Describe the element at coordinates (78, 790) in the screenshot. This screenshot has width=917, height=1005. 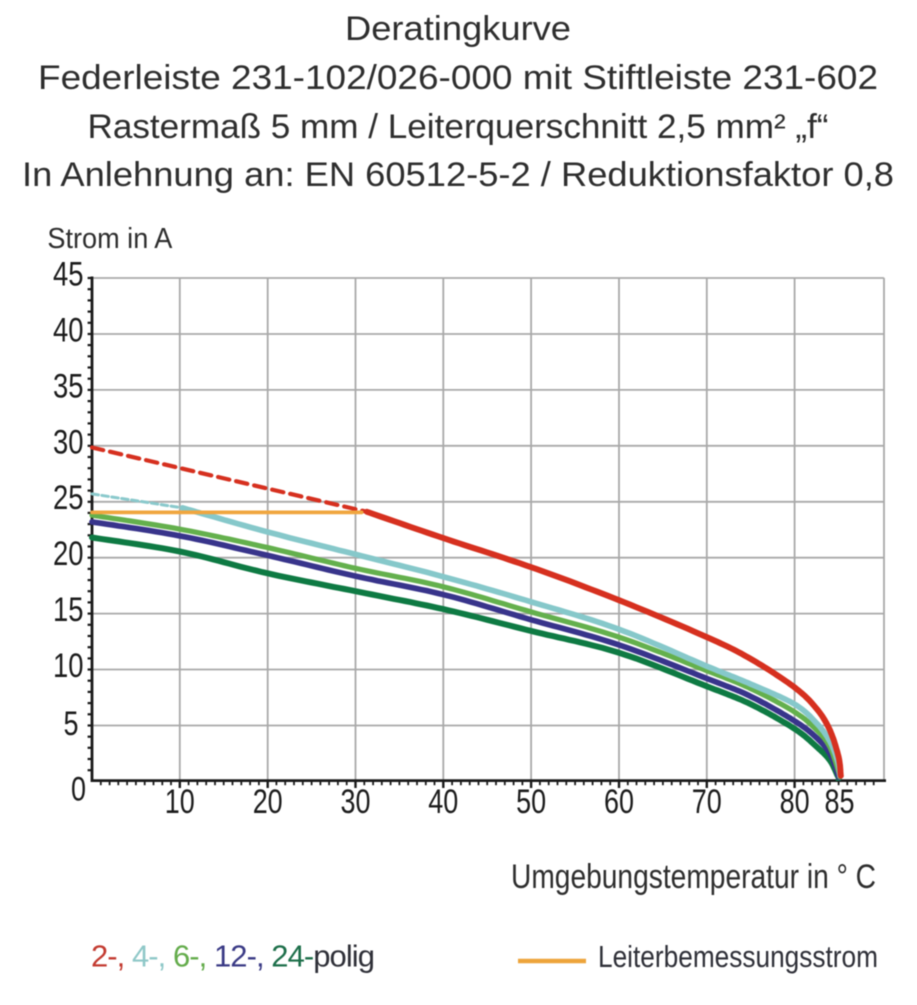
I see `svg-text: 0` at that location.